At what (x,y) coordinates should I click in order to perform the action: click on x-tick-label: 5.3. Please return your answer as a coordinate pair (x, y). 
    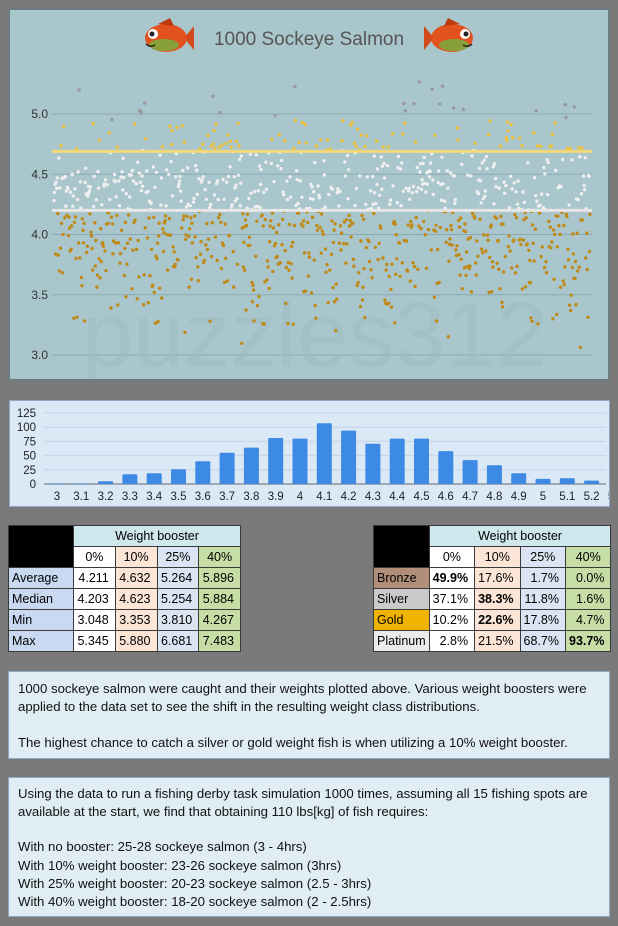
    Looking at the image, I should click on (608, 497).